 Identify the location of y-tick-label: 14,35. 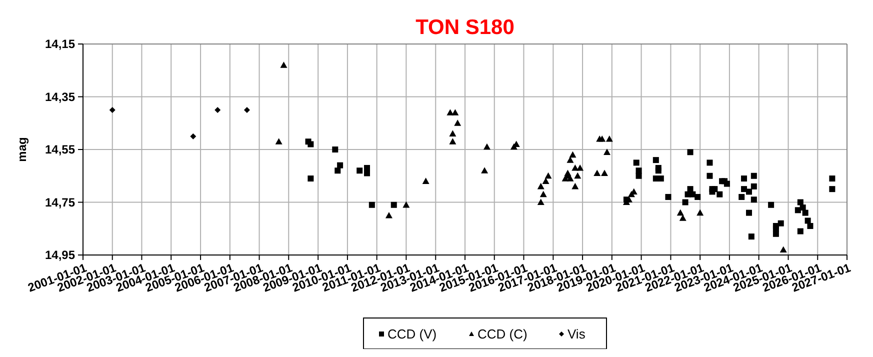
(60, 97).